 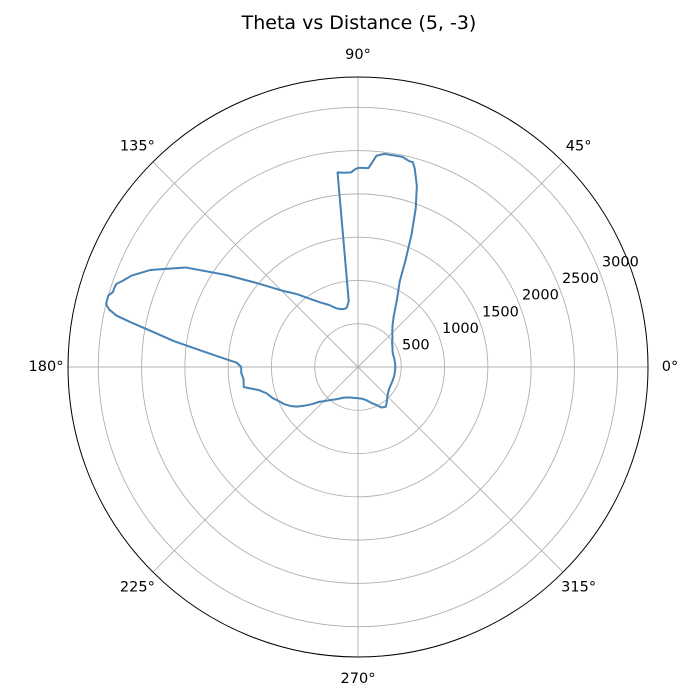 I want to click on radial-tick-label-500: 500, so click(x=416, y=345).